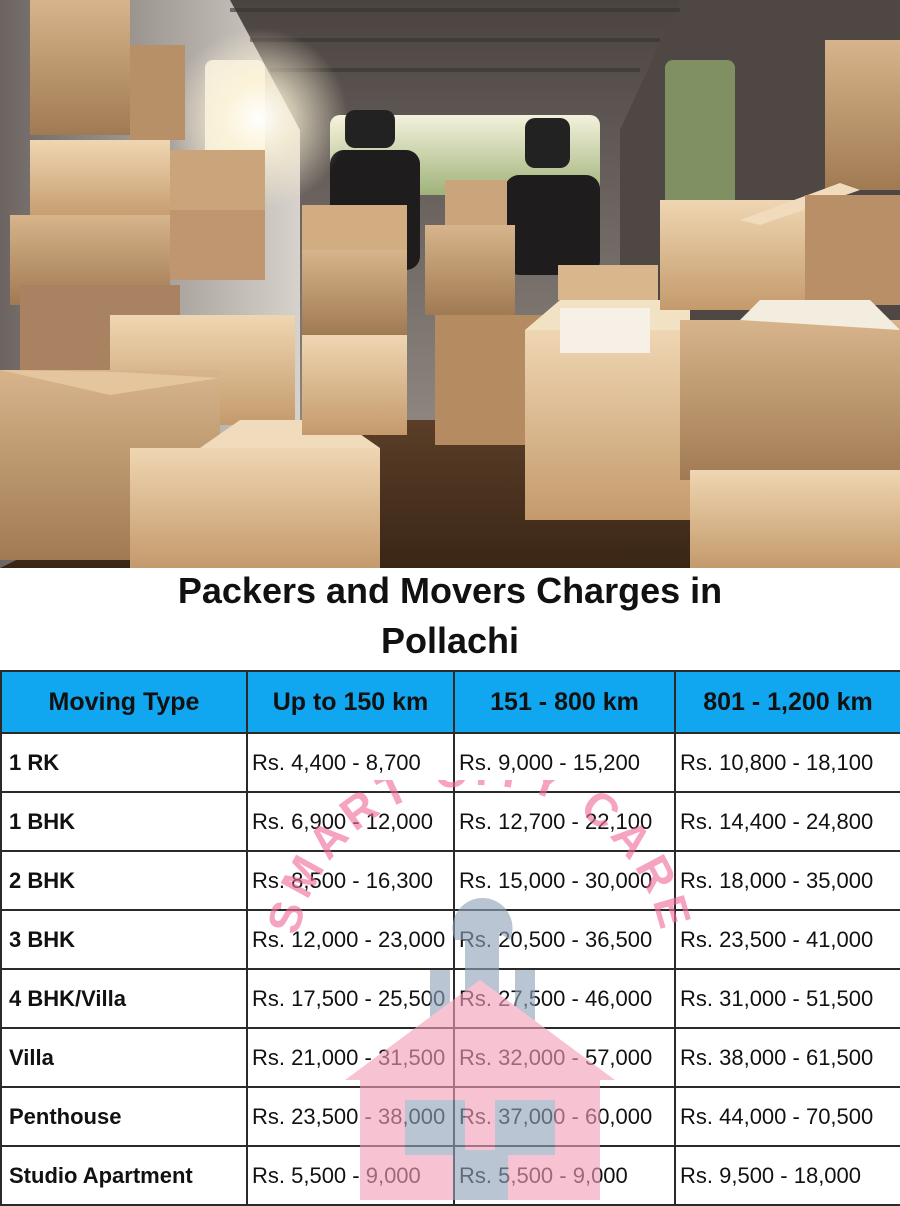 This screenshot has width=900, height=1206. What do you see at coordinates (787, 1057) in the screenshot?
I see `price-cell: Rs. 38,000 - 61,500` at bounding box center [787, 1057].